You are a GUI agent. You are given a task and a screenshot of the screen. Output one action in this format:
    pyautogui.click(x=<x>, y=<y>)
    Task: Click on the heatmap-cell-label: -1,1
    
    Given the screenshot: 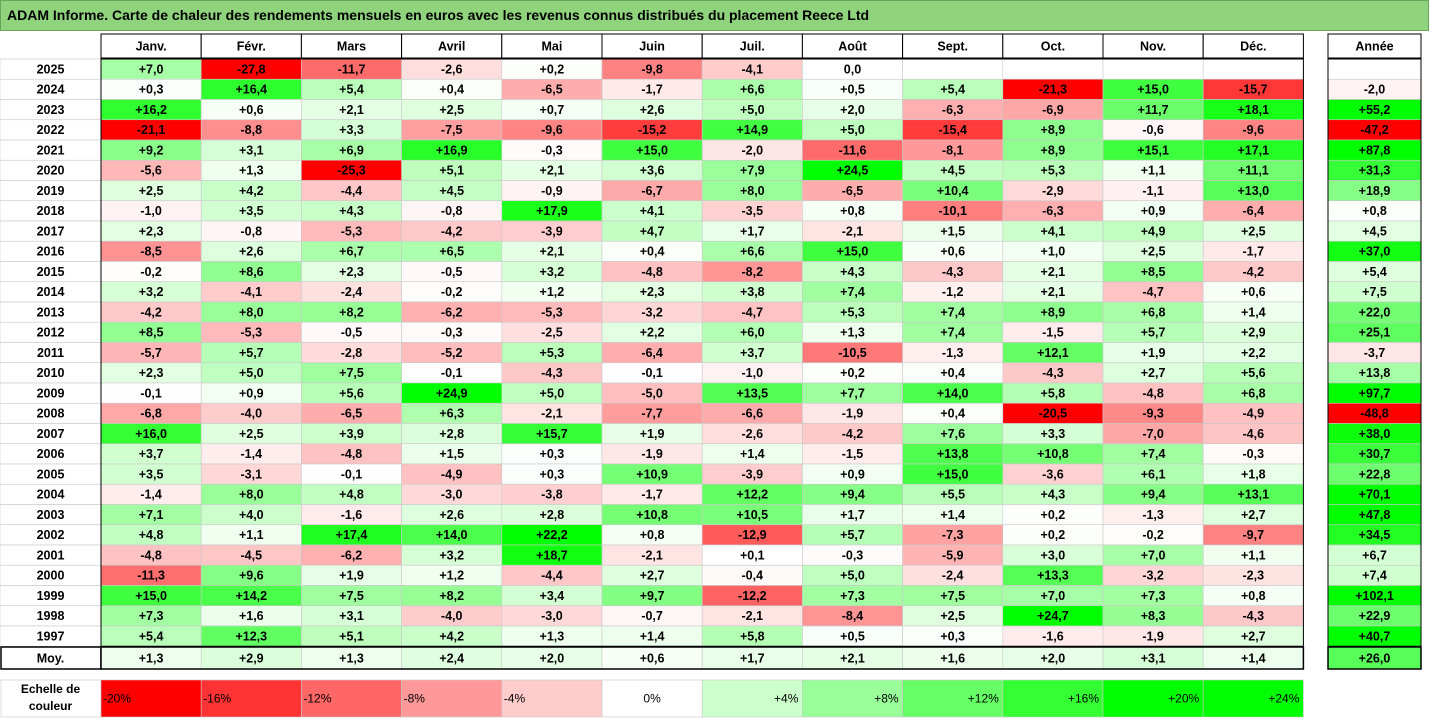 What is the action you would take?
    pyautogui.click(x=1153, y=191)
    